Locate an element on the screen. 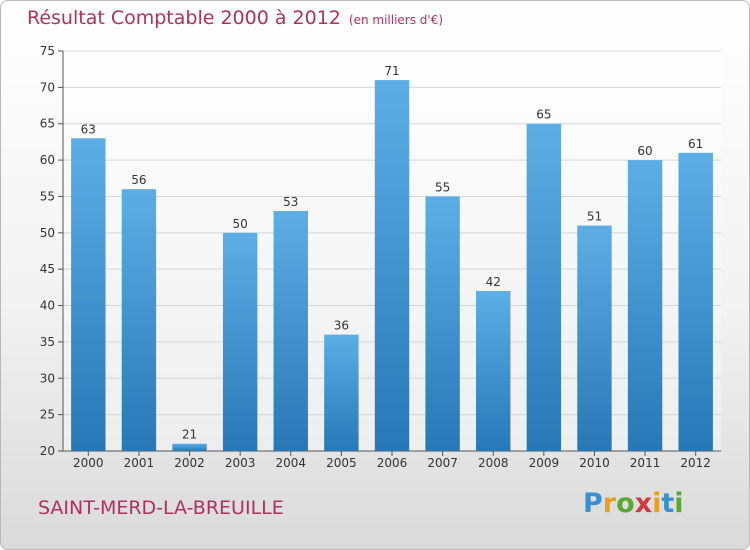 The image size is (750, 550). data-label-2004: 53 is located at coordinates (290, 202).